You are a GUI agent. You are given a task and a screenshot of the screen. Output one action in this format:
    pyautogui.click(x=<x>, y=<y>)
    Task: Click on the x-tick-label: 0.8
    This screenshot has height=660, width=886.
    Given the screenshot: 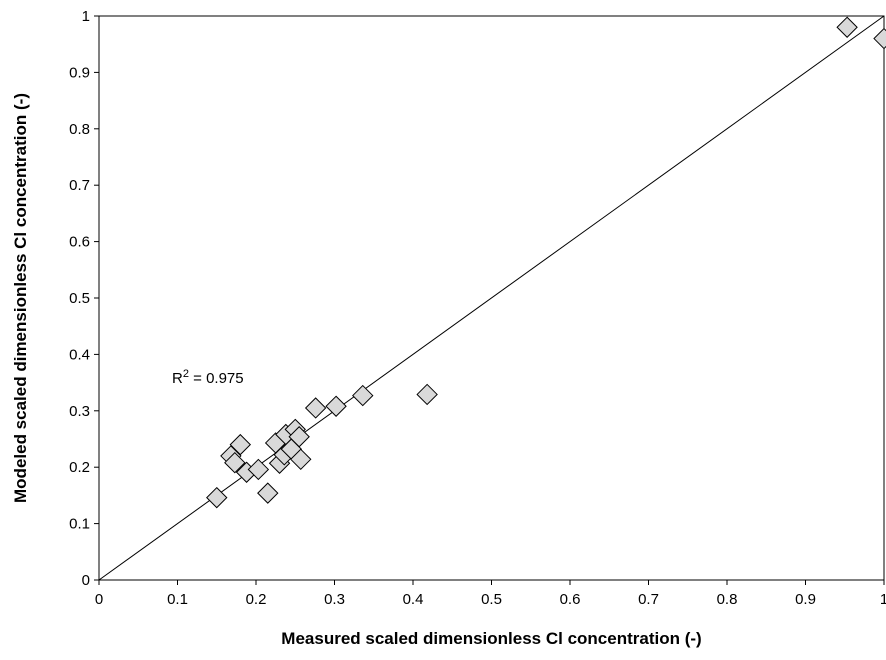 What is the action you would take?
    pyautogui.click(x=727, y=599)
    